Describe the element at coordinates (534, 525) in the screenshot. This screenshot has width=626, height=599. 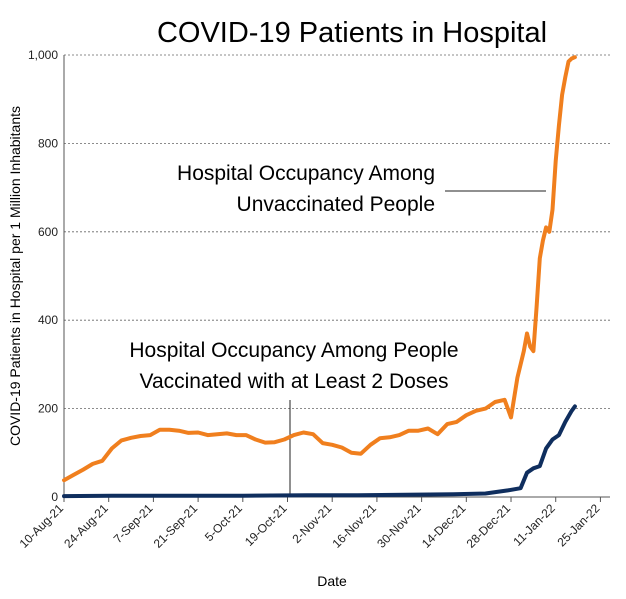
I see `x-tick-label: 11-Jan-22` at that location.